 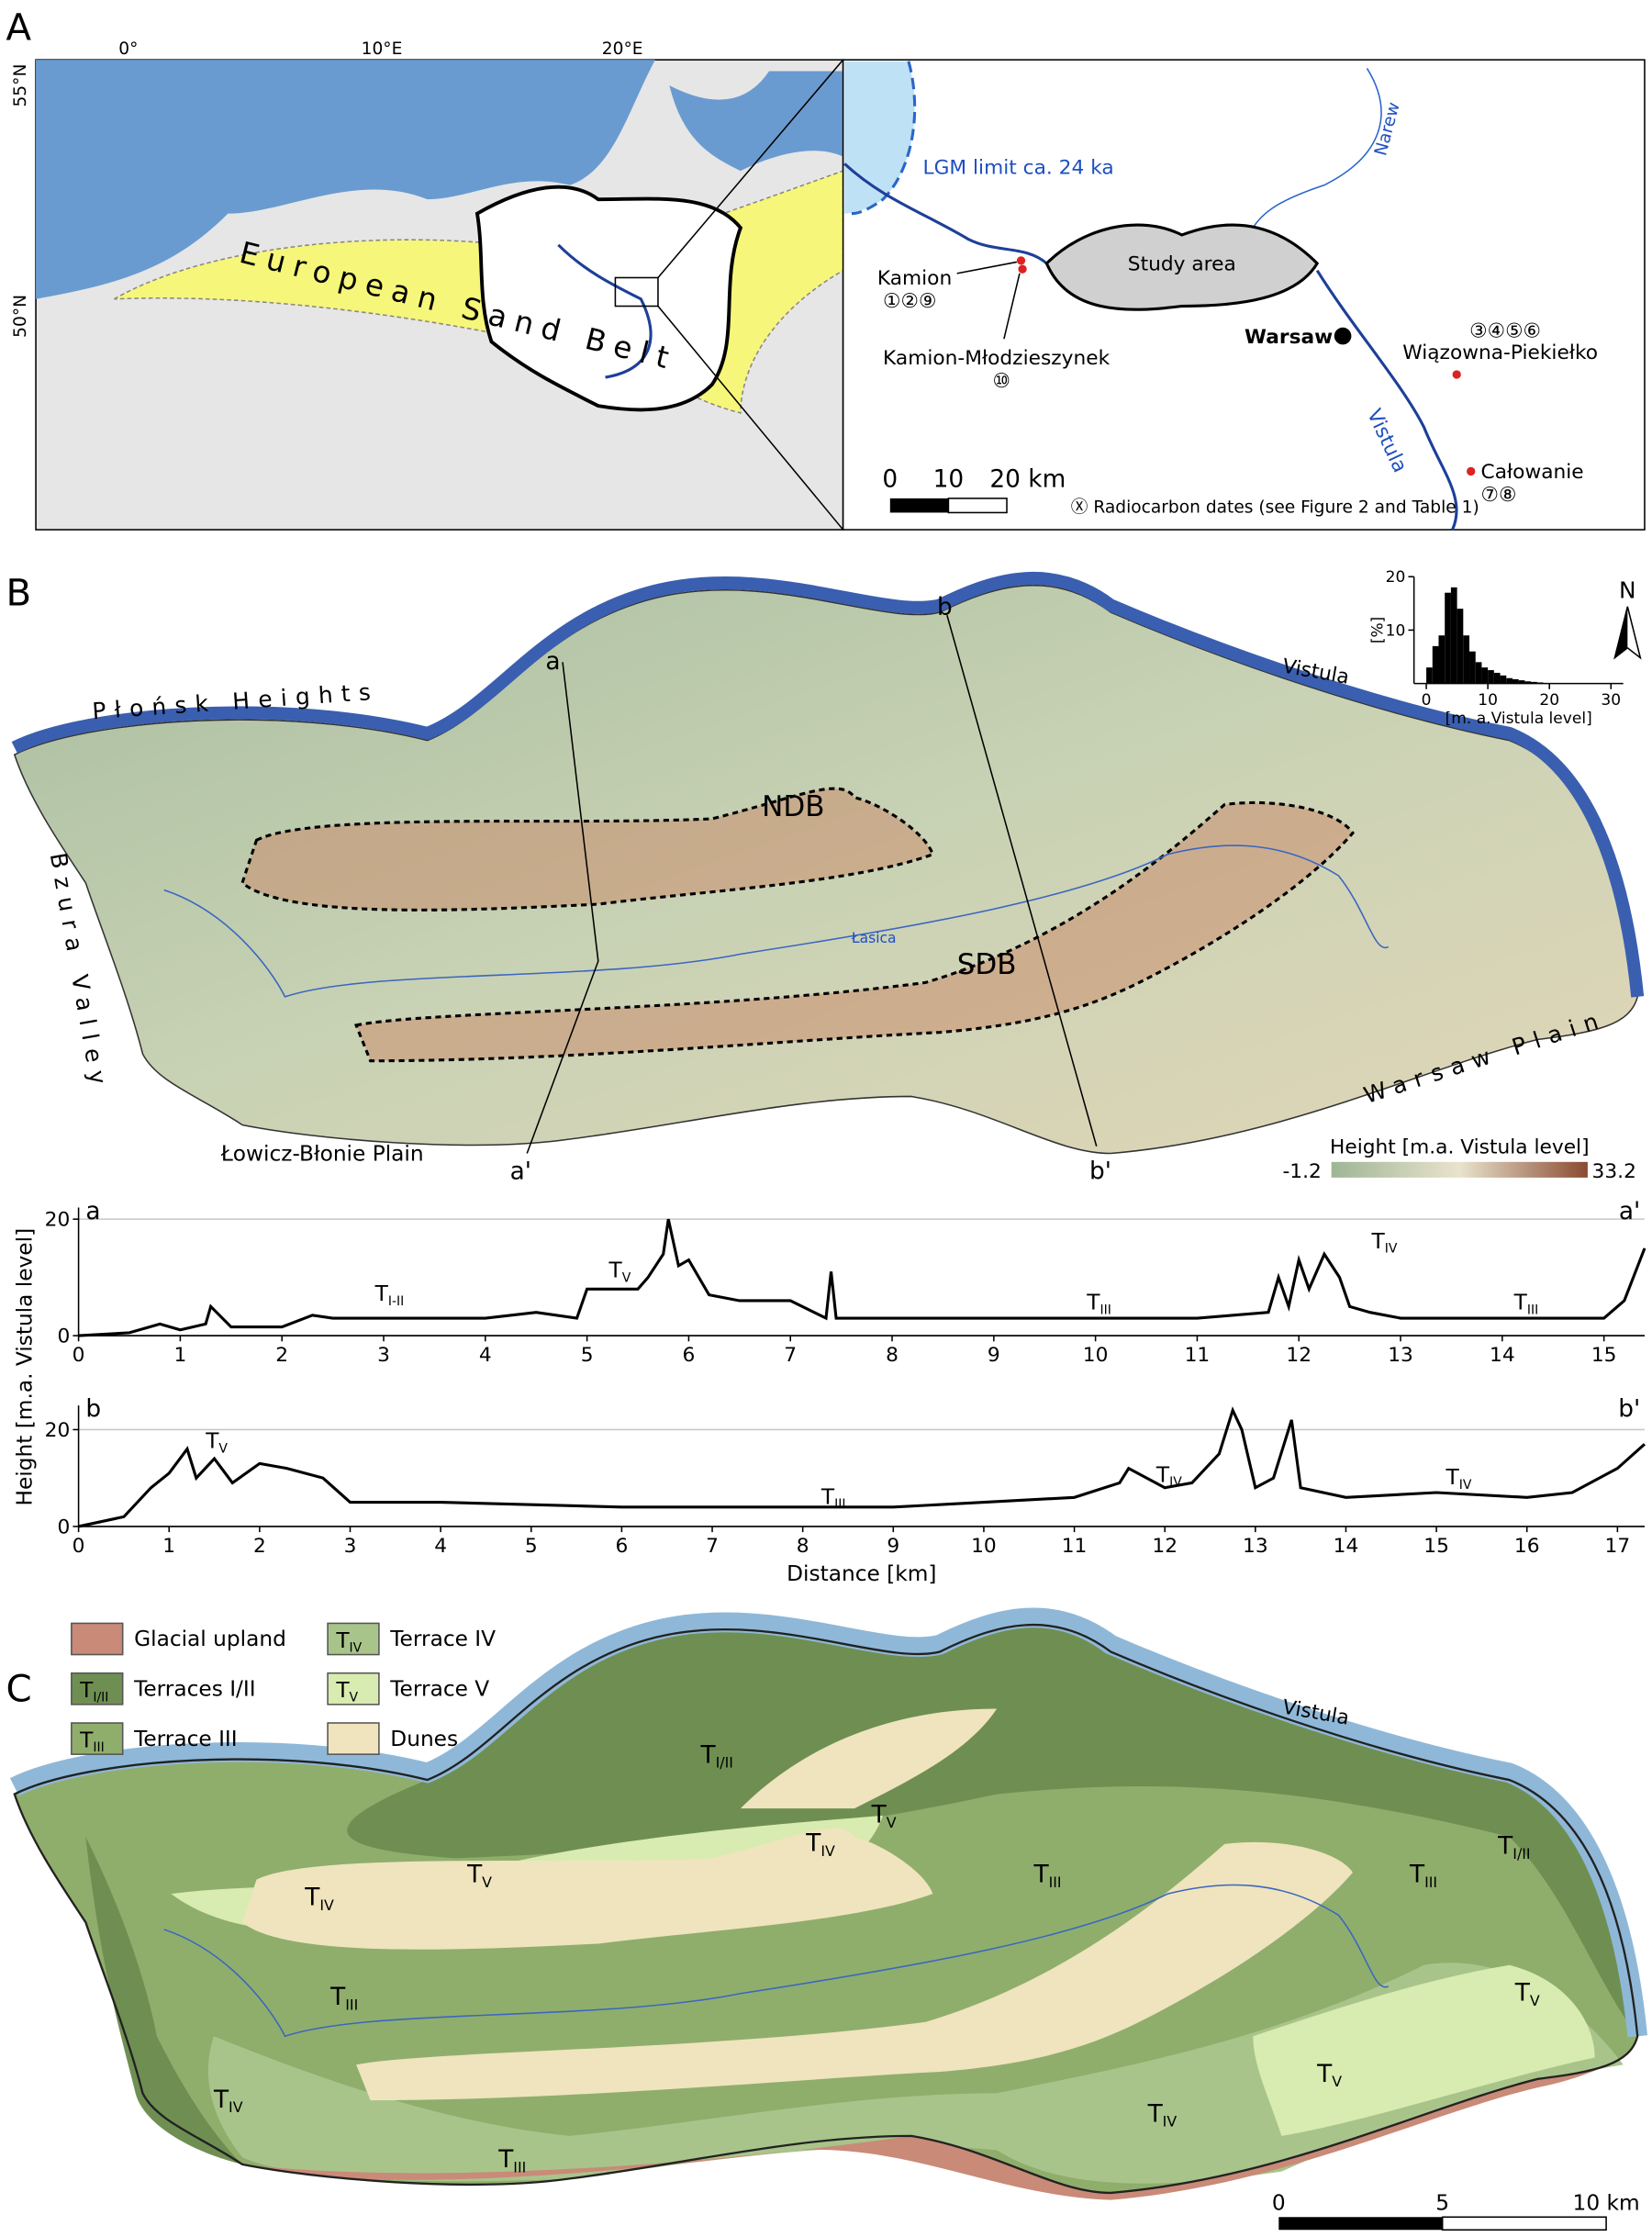 What do you see at coordinates (259, 1546) in the screenshot?
I see `x-tick-label: 2` at bounding box center [259, 1546].